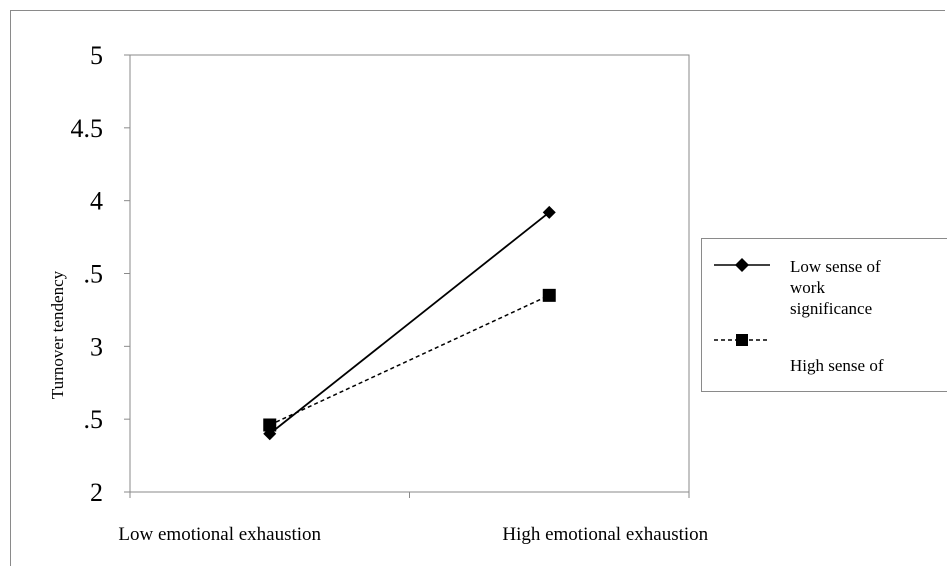 The width and height of the screenshot is (947, 566). Describe the element at coordinates (96, 201) in the screenshot. I see `y-tick-label: 4` at that location.